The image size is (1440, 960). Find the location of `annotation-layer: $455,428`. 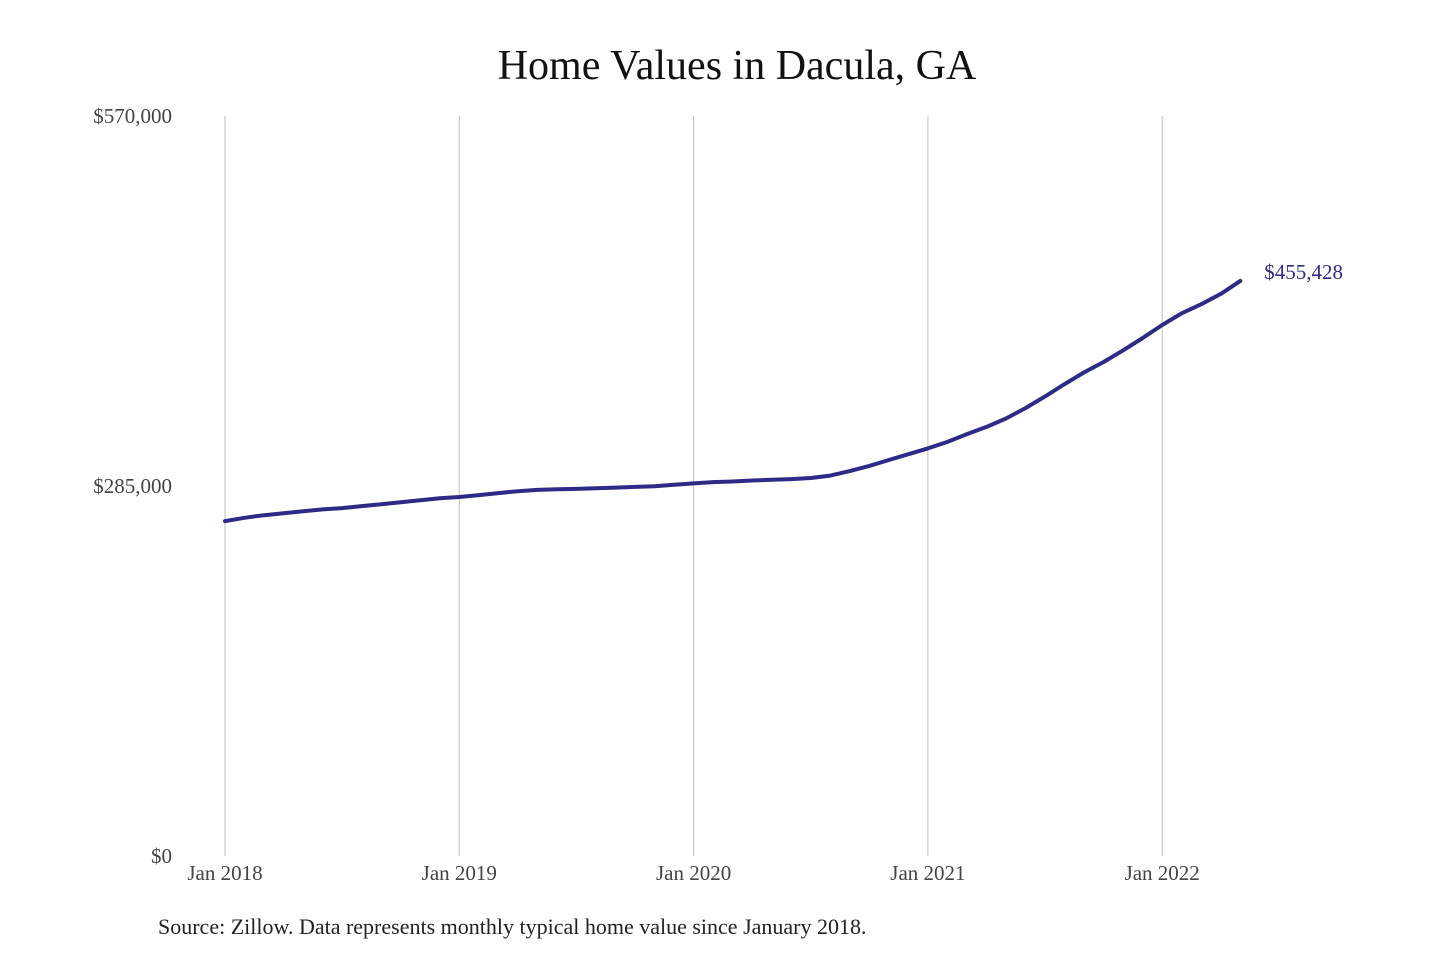

annotation-layer: $455,428 is located at coordinates (1303, 272).